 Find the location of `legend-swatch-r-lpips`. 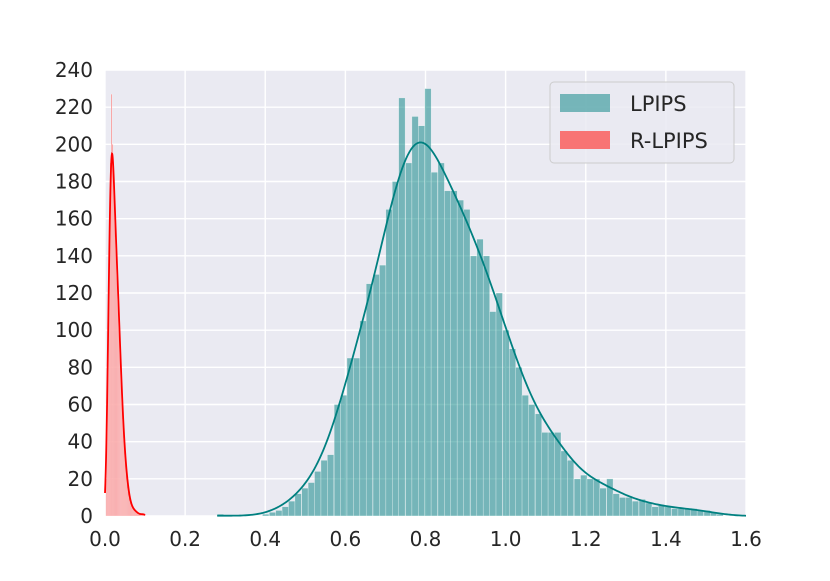

legend-swatch-r-lpips is located at coordinates (585, 140).